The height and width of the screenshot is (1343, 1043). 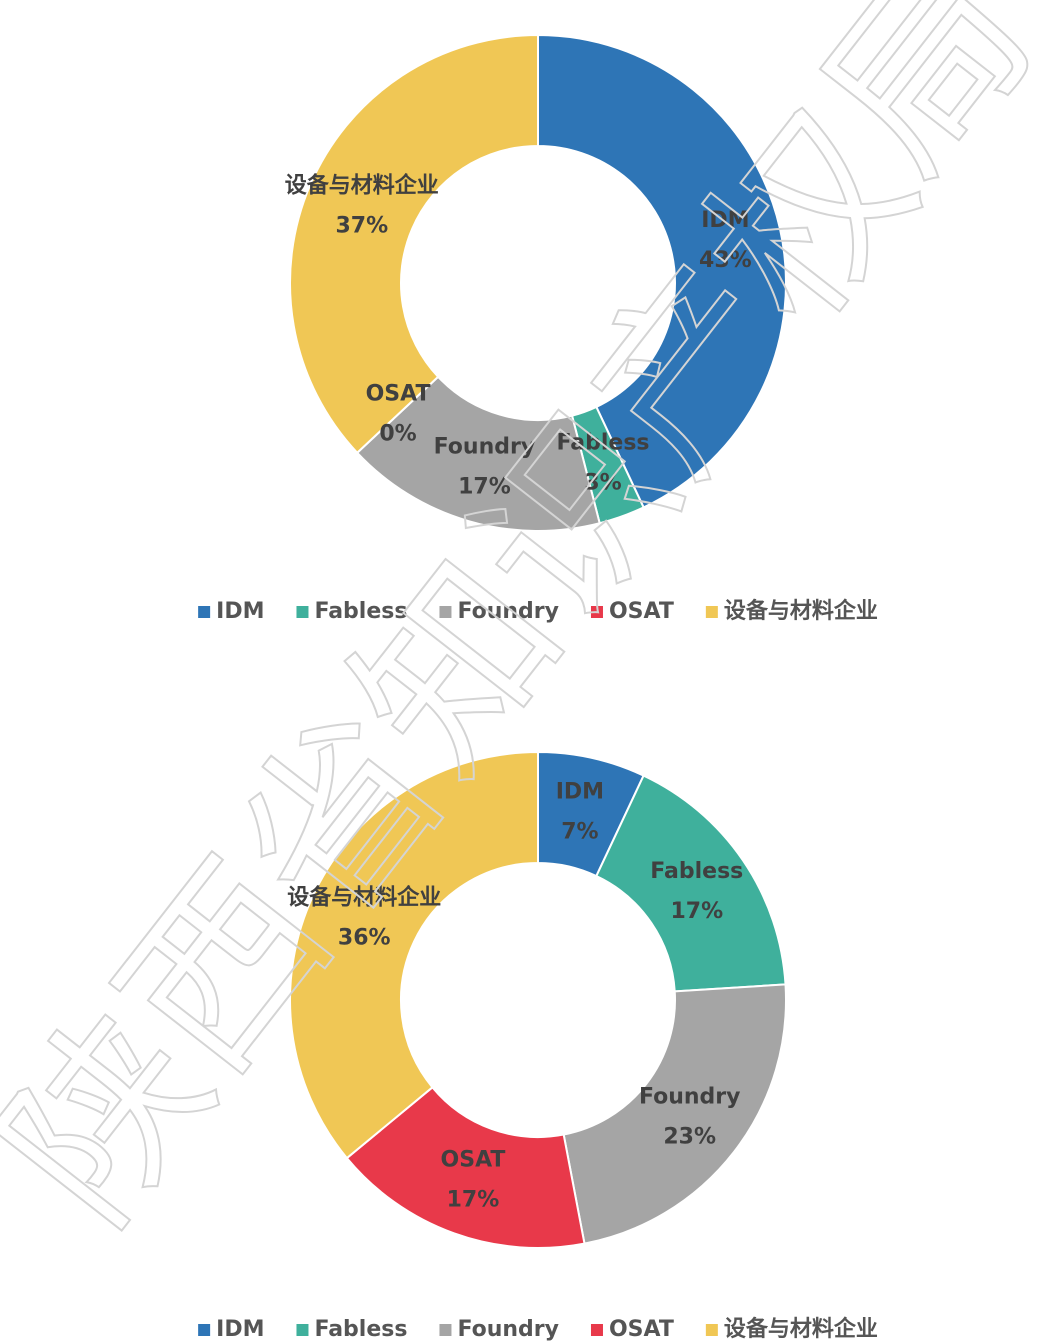 I want to click on slice-value-label: 43%, so click(x=725, y=260).